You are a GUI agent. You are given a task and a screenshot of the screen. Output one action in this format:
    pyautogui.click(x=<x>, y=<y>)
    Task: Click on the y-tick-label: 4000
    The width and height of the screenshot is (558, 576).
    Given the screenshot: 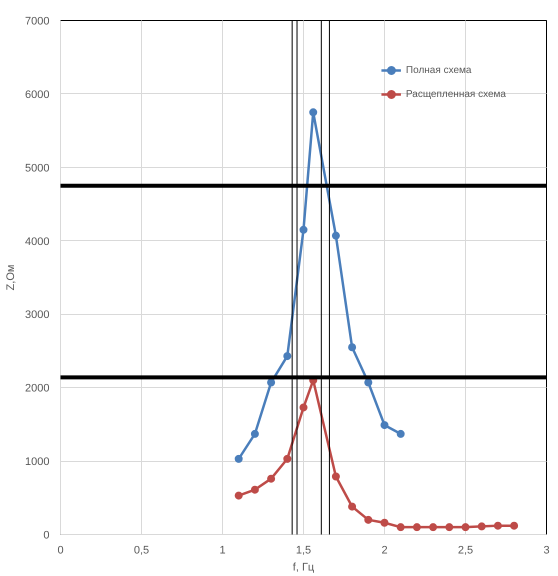 What is the action you would take?
    pyautogui.click(x=37, y=242)
    